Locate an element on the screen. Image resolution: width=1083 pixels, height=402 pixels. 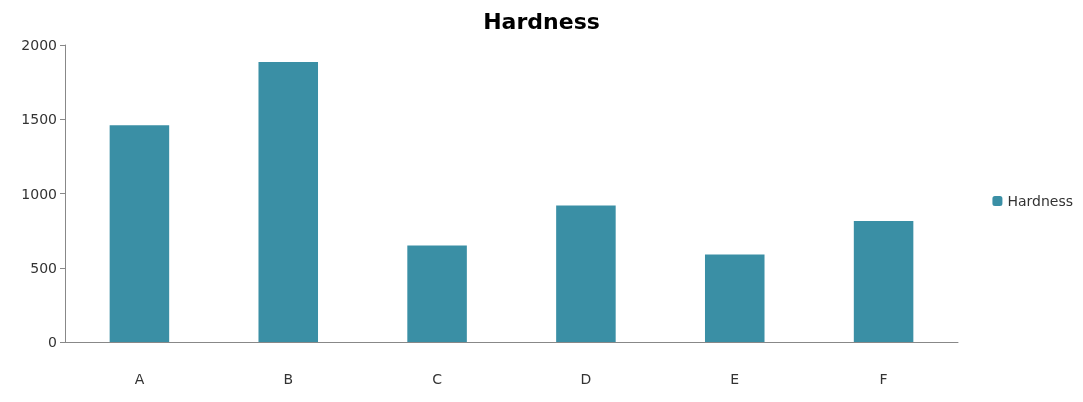
y-tick-label: 1000 is located at coordinates (39, 193).